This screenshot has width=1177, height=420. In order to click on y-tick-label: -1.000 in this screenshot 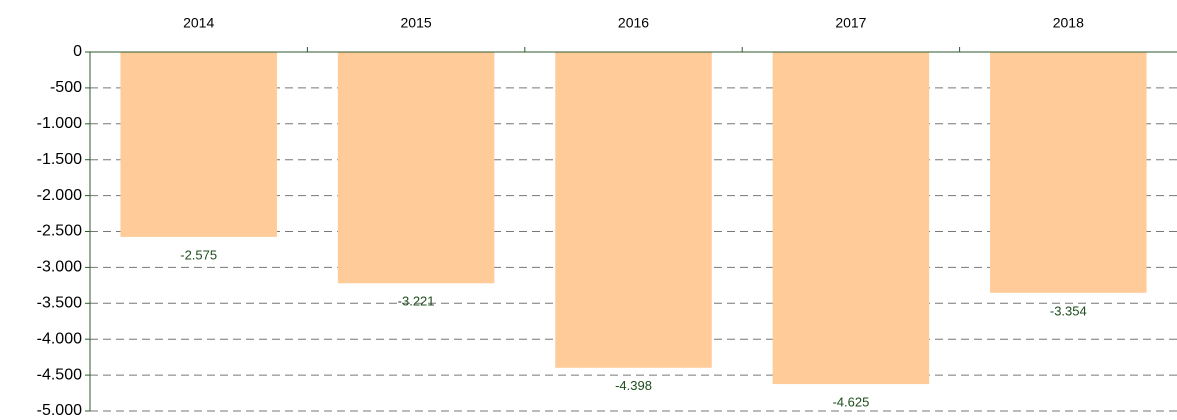, I will do `click(59, 123)`.